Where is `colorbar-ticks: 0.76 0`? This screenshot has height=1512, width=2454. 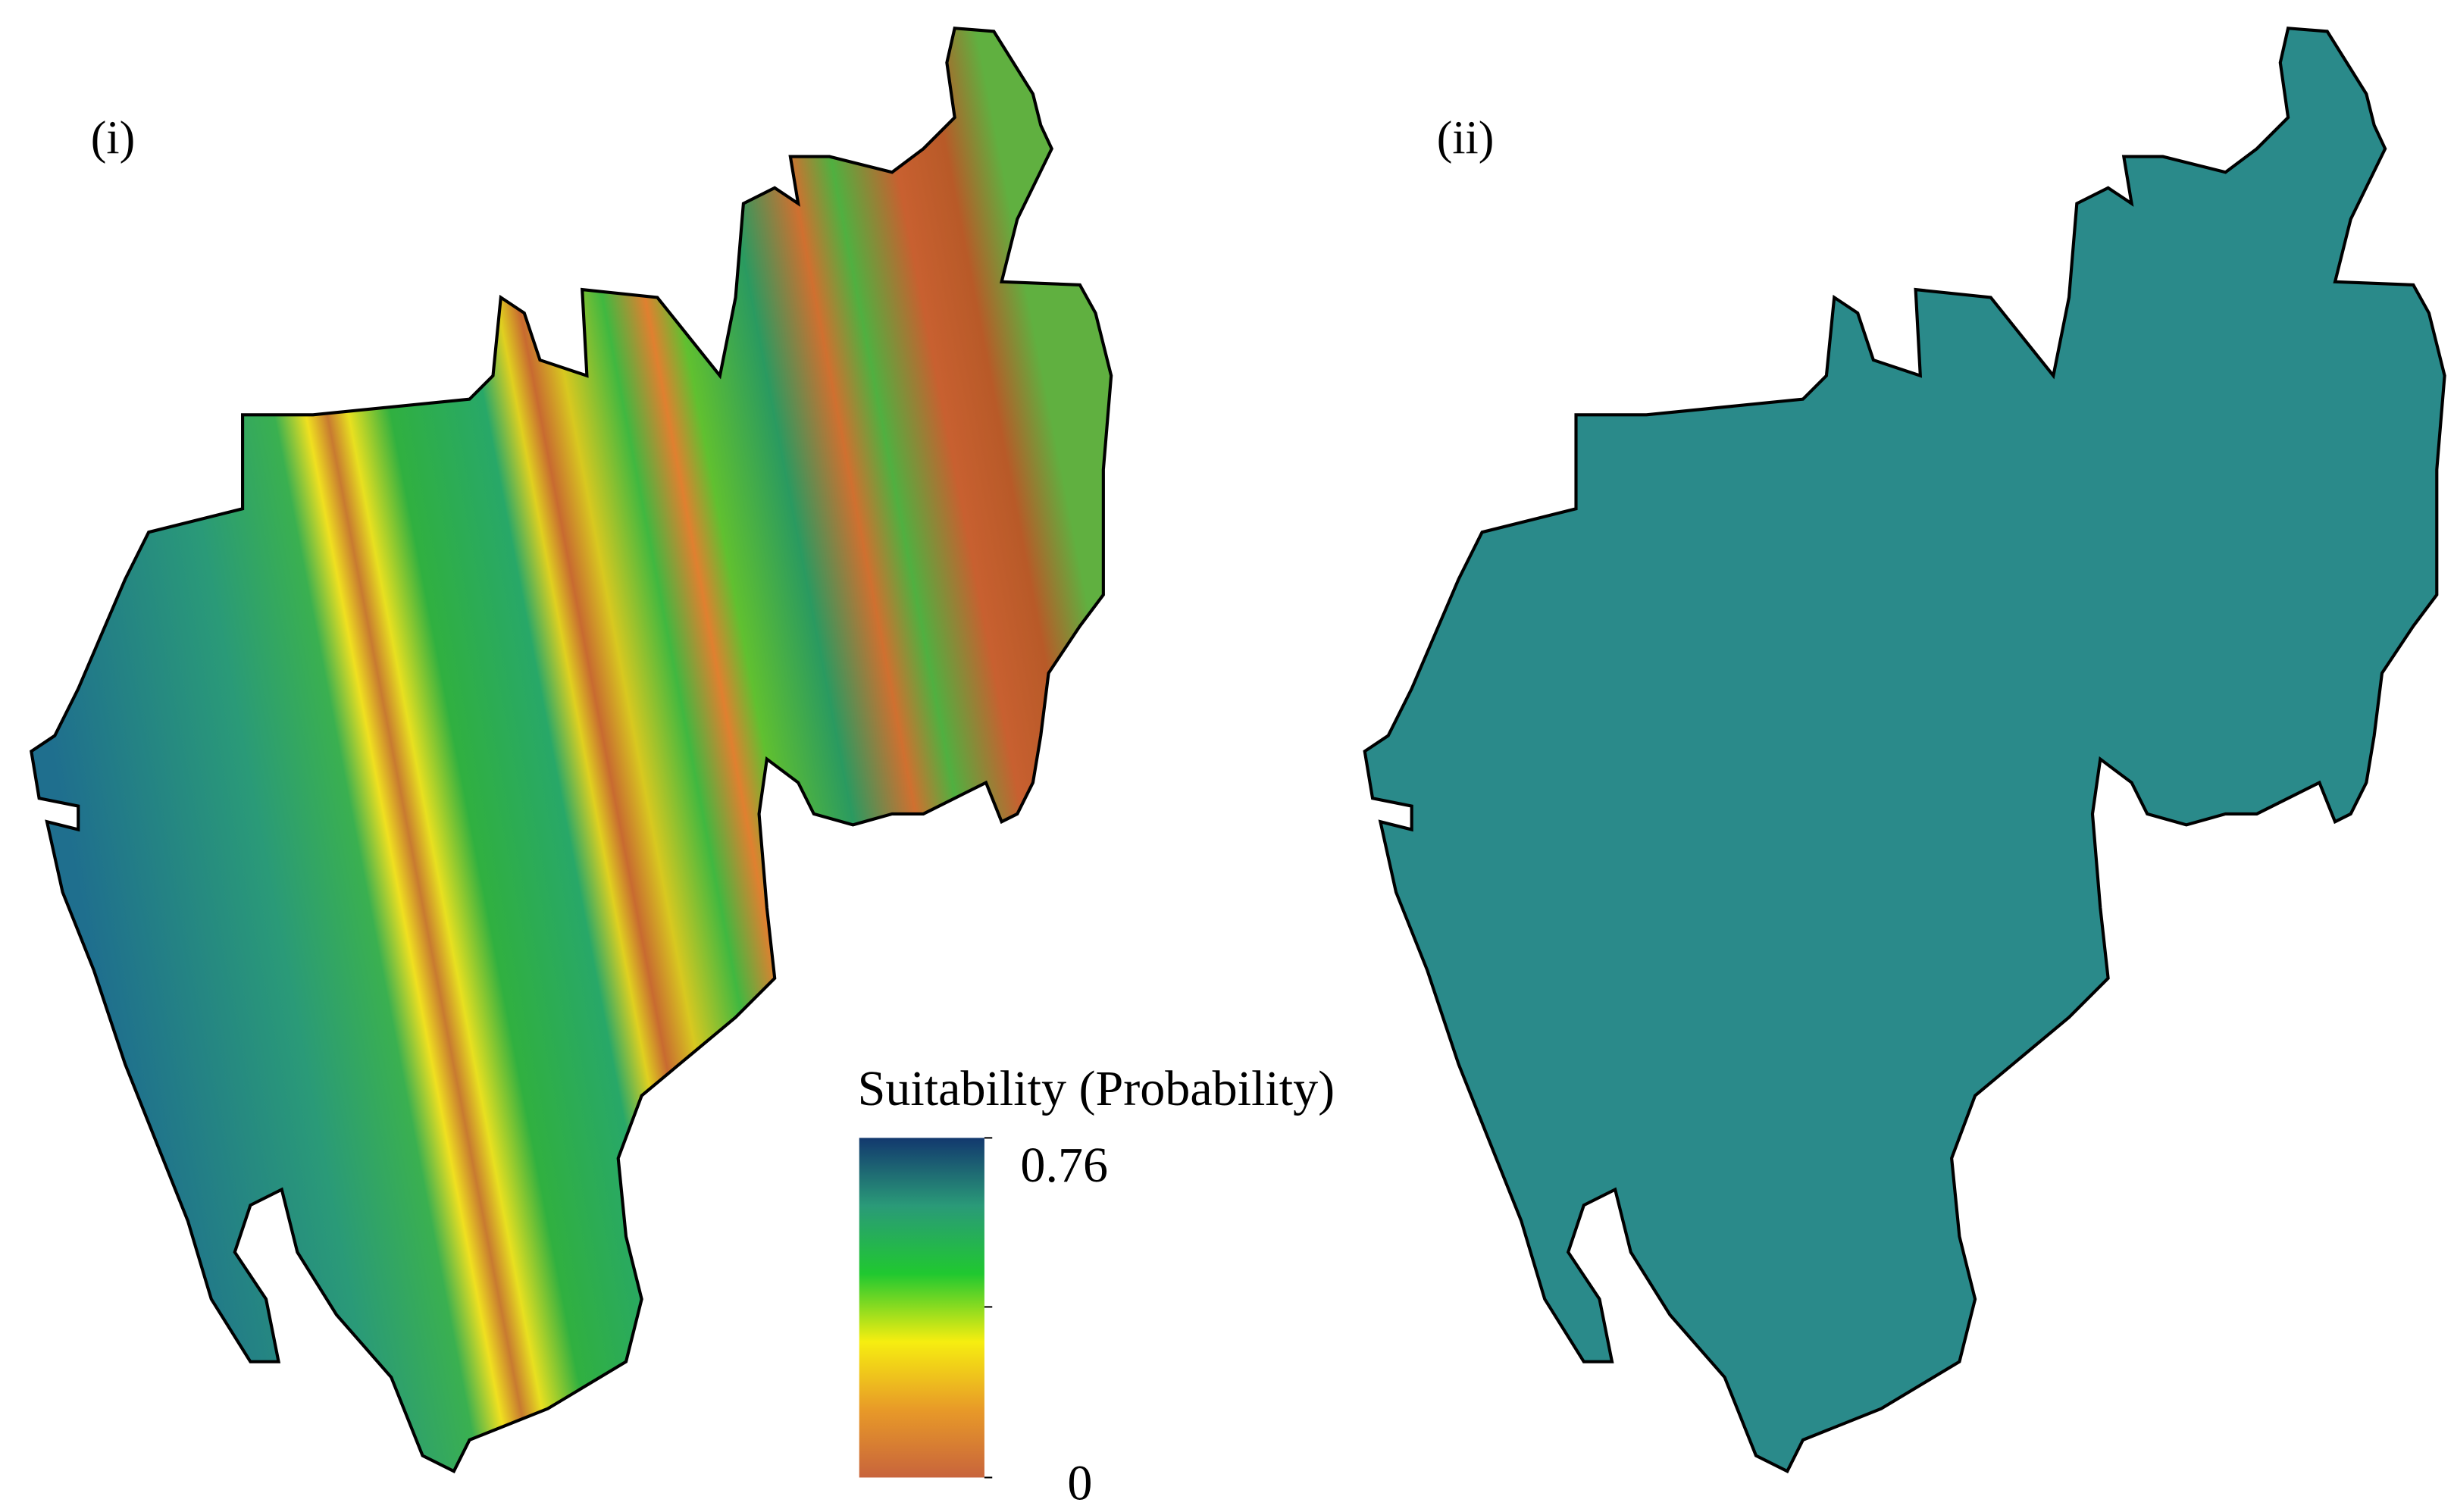
colorbar-ticks: 0.76 0 is located at coordinates (1046, 1323).